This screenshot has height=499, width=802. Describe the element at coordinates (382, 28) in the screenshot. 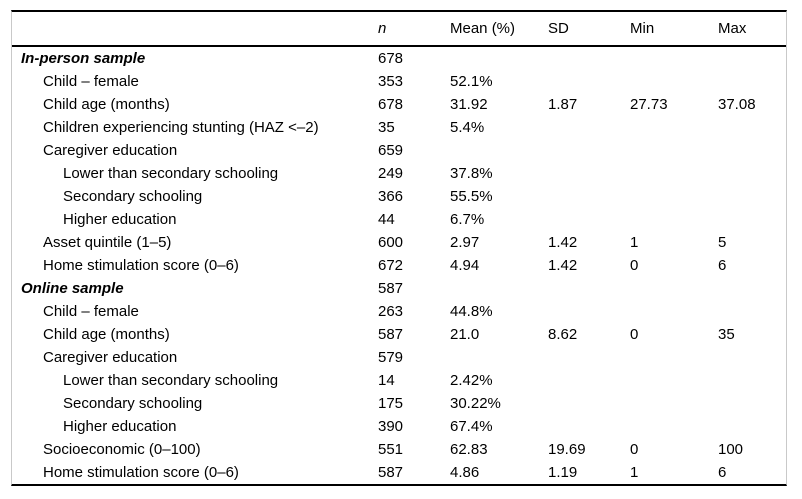

I see `header-n: n` at that location.